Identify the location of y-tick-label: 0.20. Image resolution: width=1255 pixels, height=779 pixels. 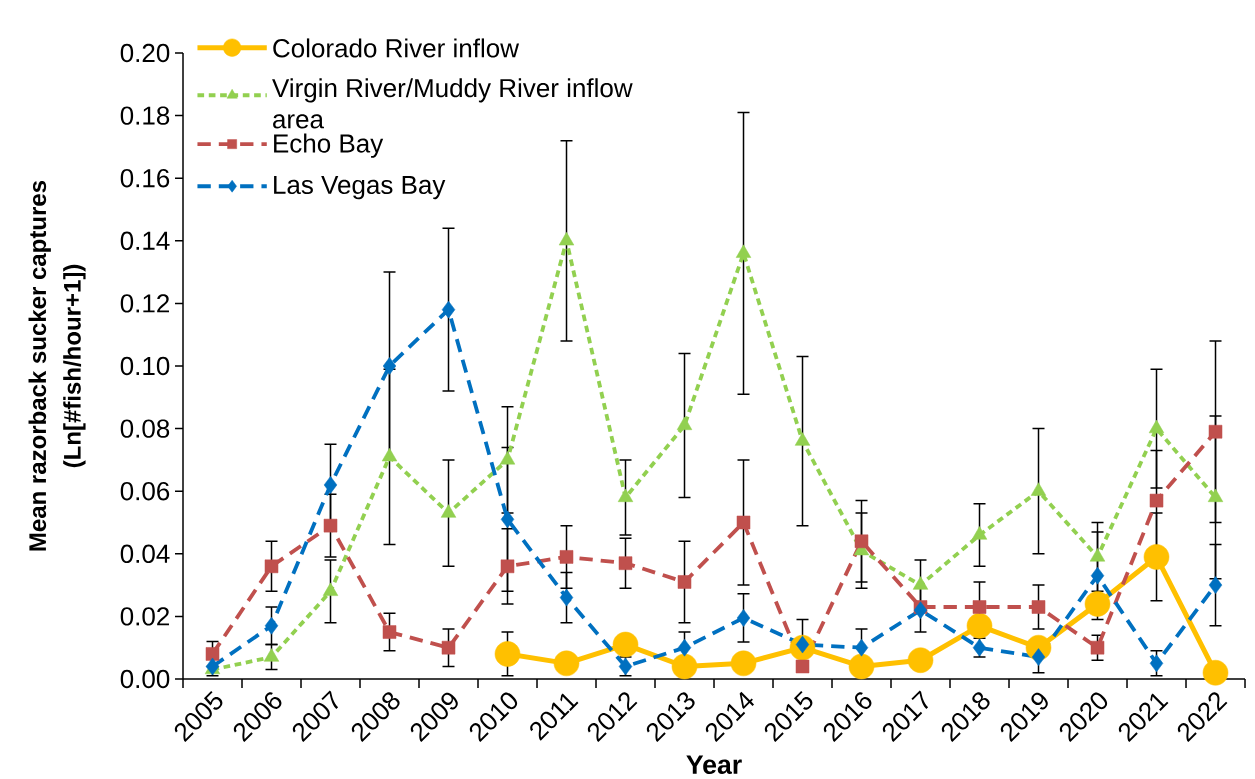
(145, 53).